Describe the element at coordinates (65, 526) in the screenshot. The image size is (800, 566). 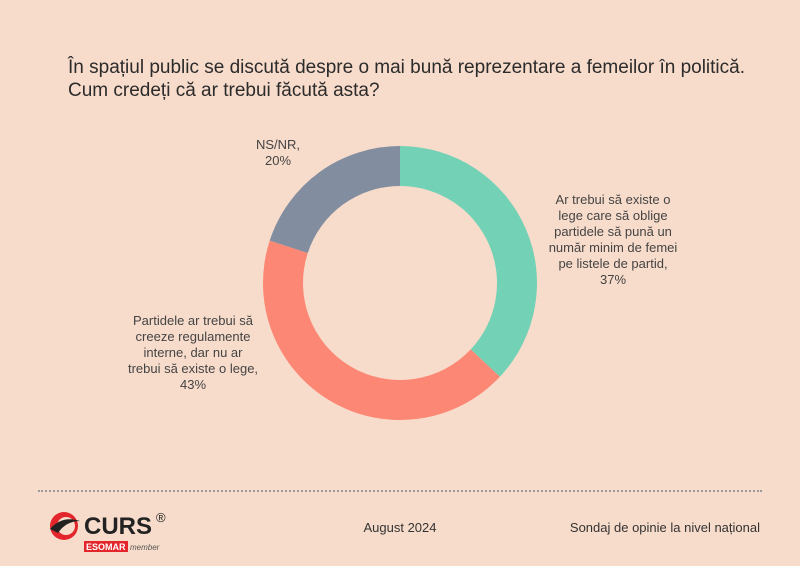
I see `logo-swoosh-icon` at that location.